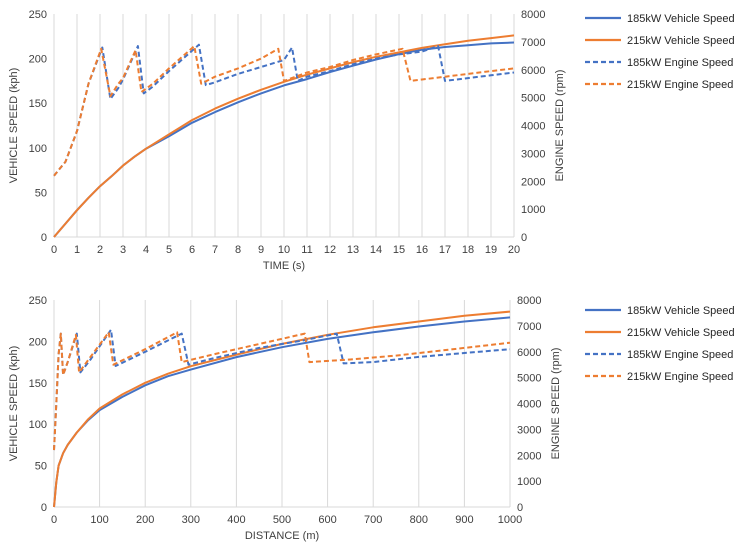 The height and width of the screenshot is (554, 736). What do you see at coordinates (261, 250) in the screenshot?
I see `x-tick-label: 9` at bounding box center [261, 250].